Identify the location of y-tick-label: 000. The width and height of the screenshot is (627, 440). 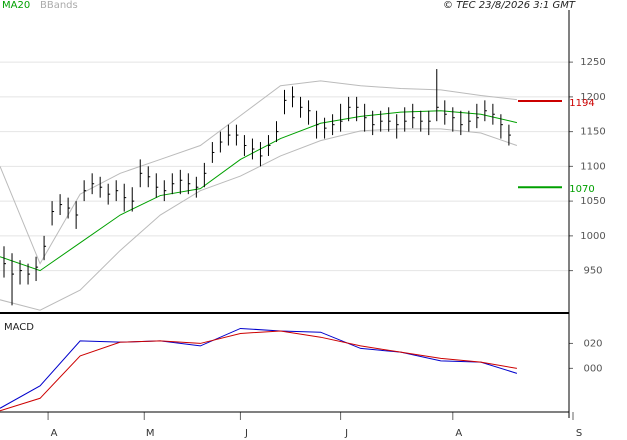
(592, 368).